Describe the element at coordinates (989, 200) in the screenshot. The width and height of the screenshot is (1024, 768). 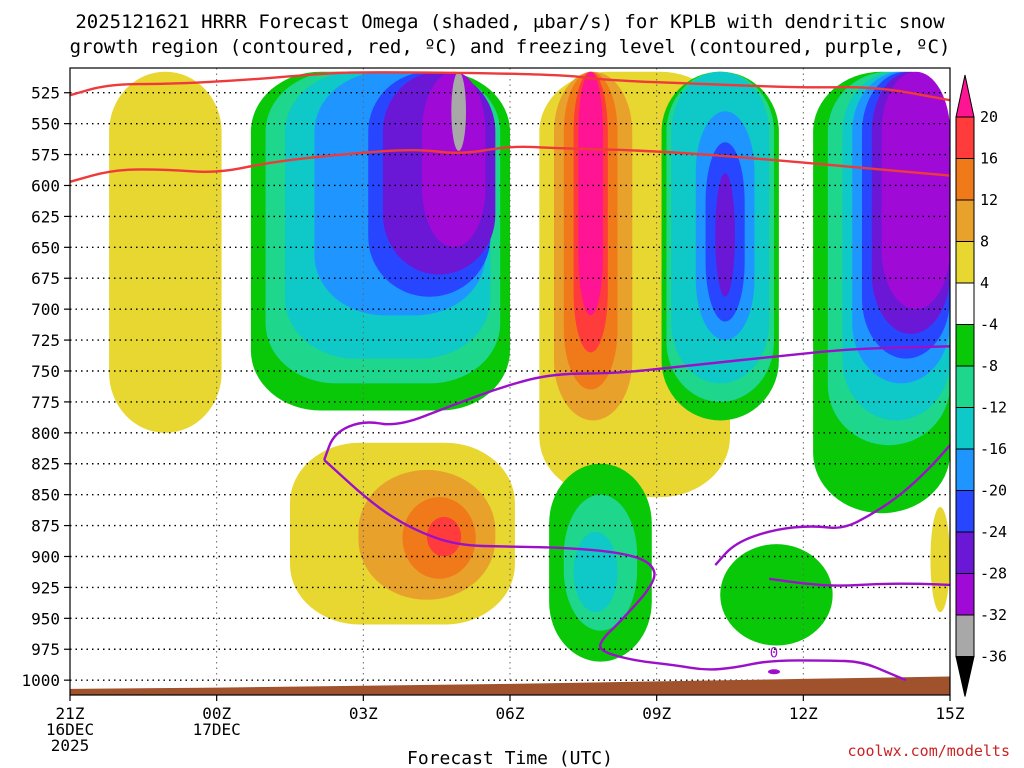
I see `colorbar-label-2: 12` at that location.